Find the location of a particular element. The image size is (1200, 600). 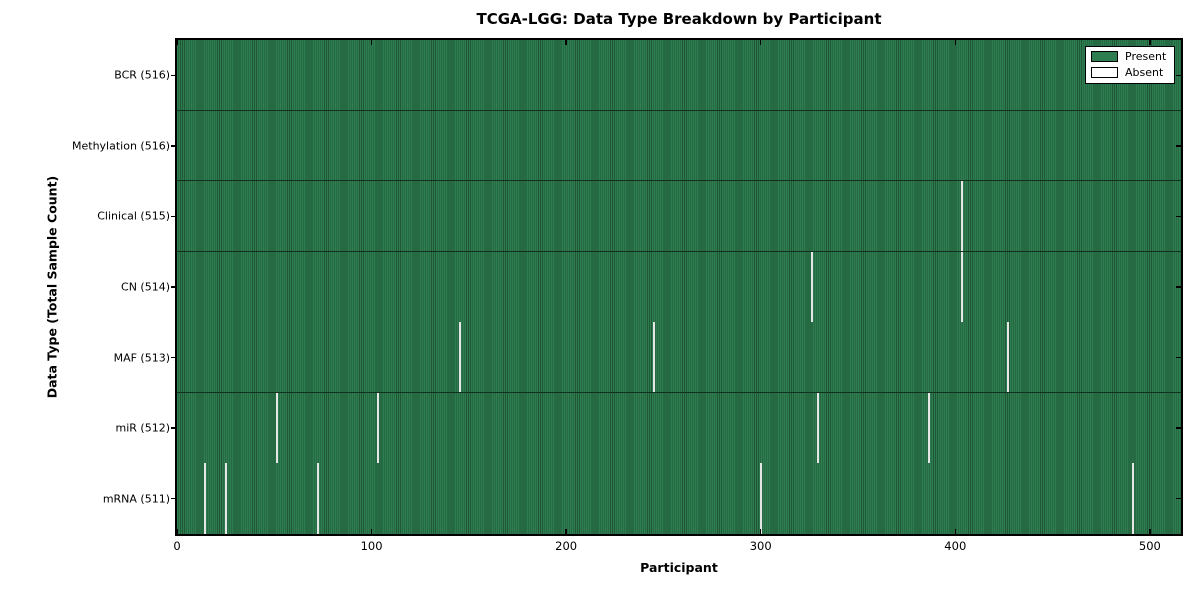

legend-item-absent: Absent is located at coordinates (1128, 72).